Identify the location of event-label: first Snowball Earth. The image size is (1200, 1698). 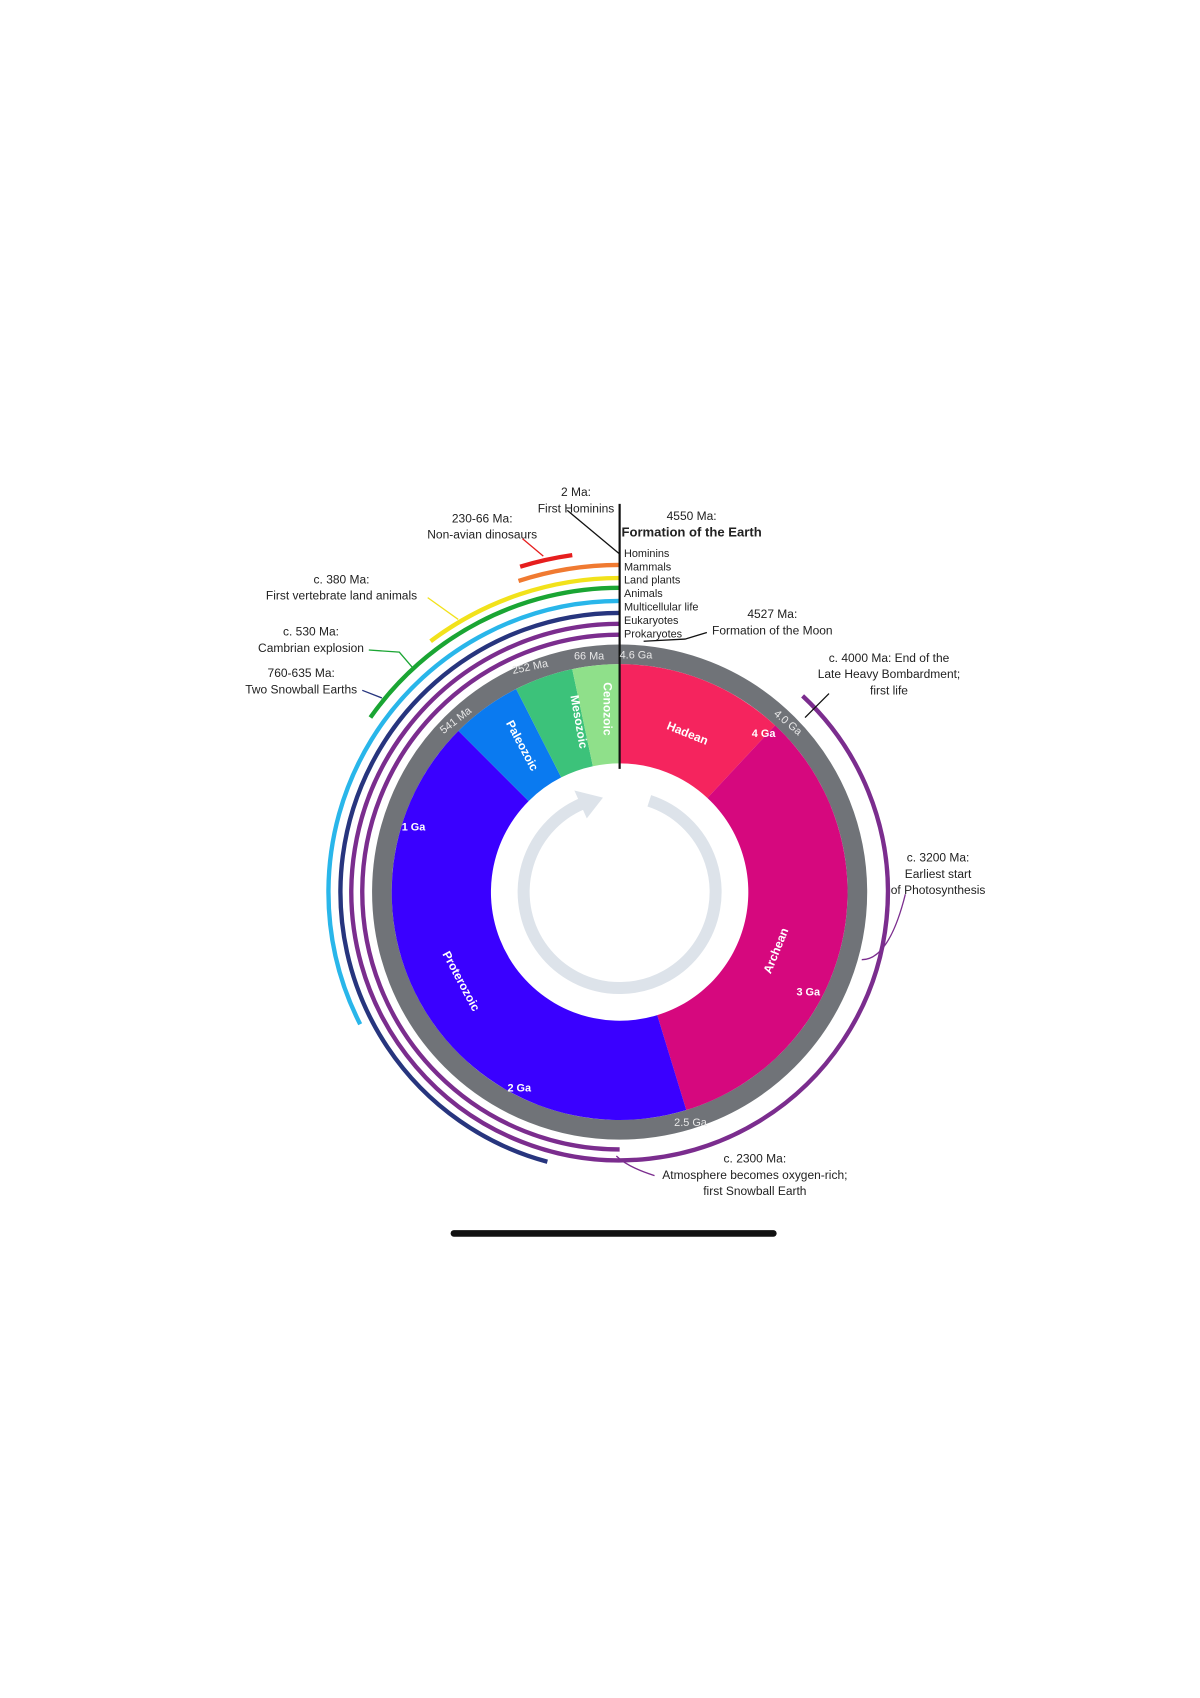
(754, 1191).